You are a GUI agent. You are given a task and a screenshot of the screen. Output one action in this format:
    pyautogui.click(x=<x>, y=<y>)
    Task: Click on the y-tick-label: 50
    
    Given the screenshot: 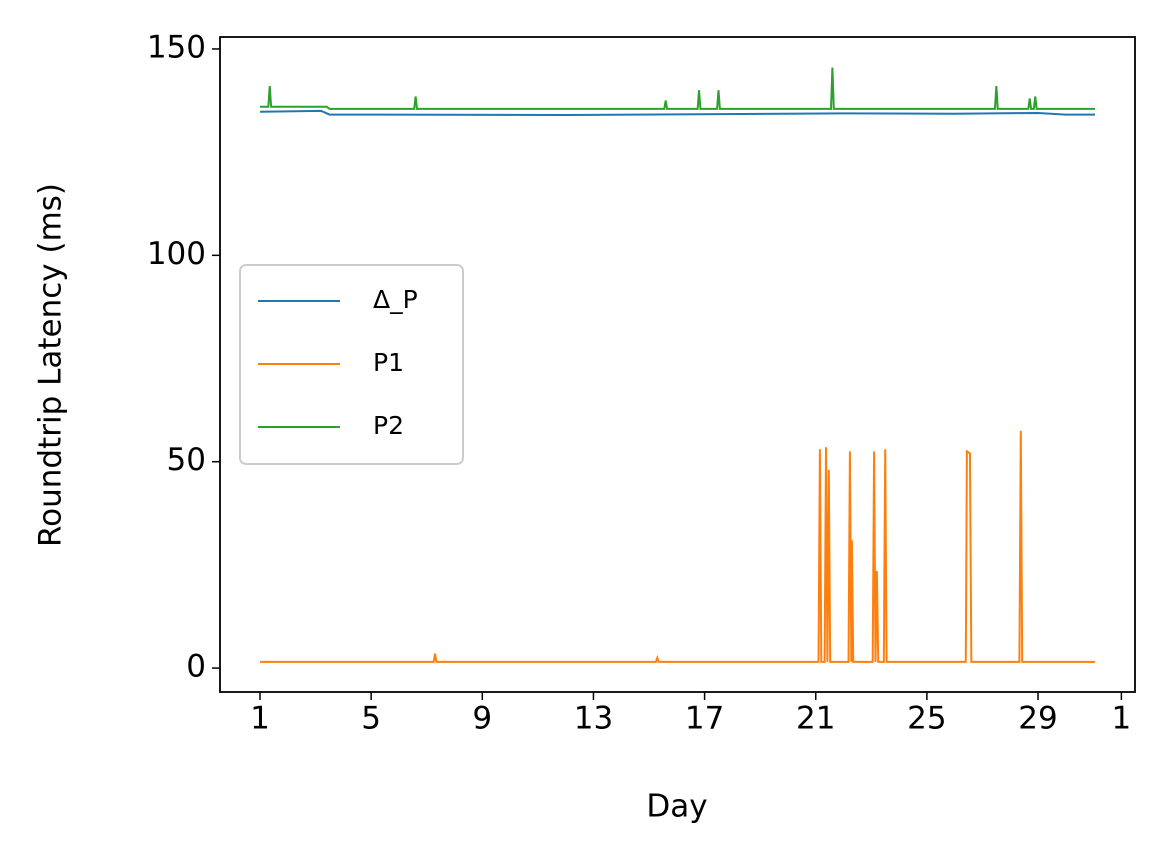 What is the action you would take?
    pyautogui.click(x=186, y=460)
    